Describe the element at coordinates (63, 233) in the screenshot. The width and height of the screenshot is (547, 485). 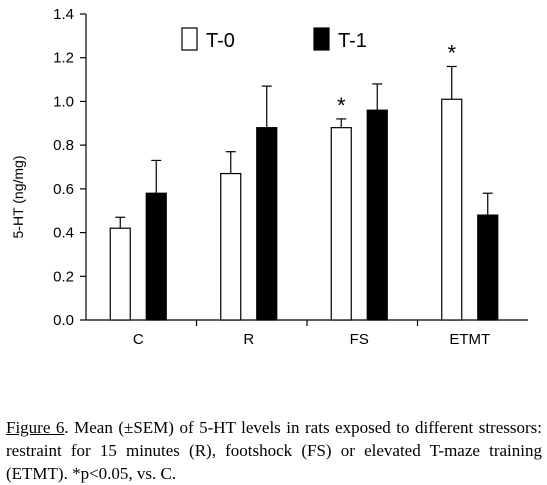
I see `y-tick-label-2: 0.4` at that location.